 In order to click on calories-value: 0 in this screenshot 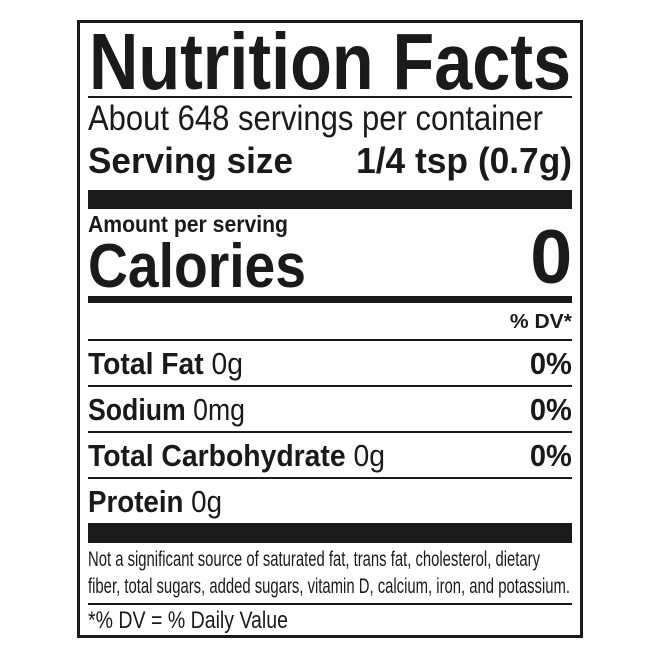, I will do `click(551, 257)`.